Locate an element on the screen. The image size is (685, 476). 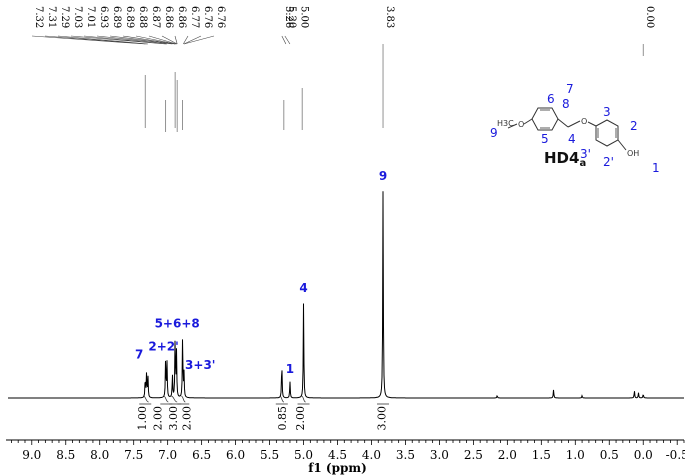
methyl-atom-label: H3C is located at coordinates (505, 123).